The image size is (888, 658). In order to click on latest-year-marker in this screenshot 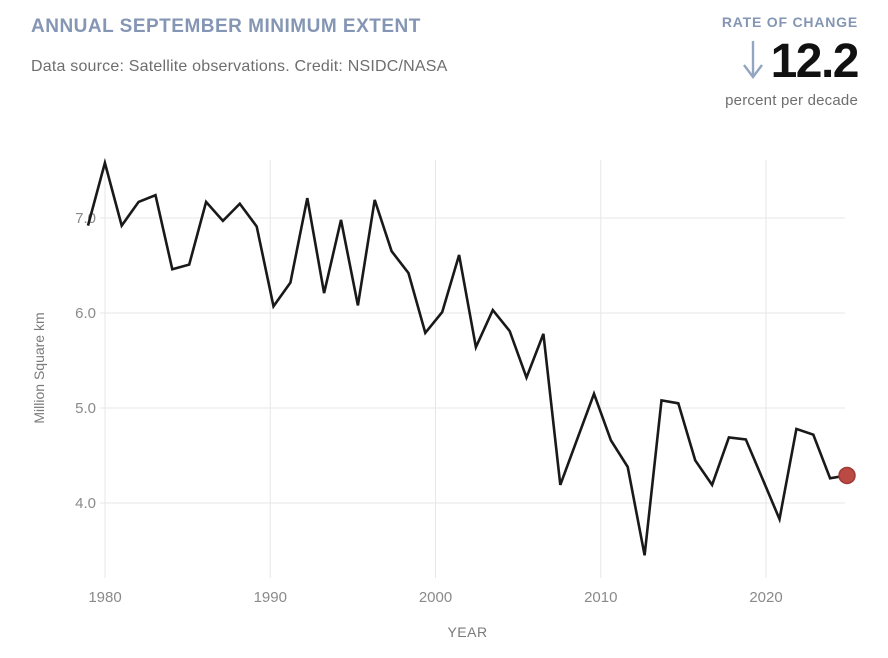, I will do `click(847, 475)`.